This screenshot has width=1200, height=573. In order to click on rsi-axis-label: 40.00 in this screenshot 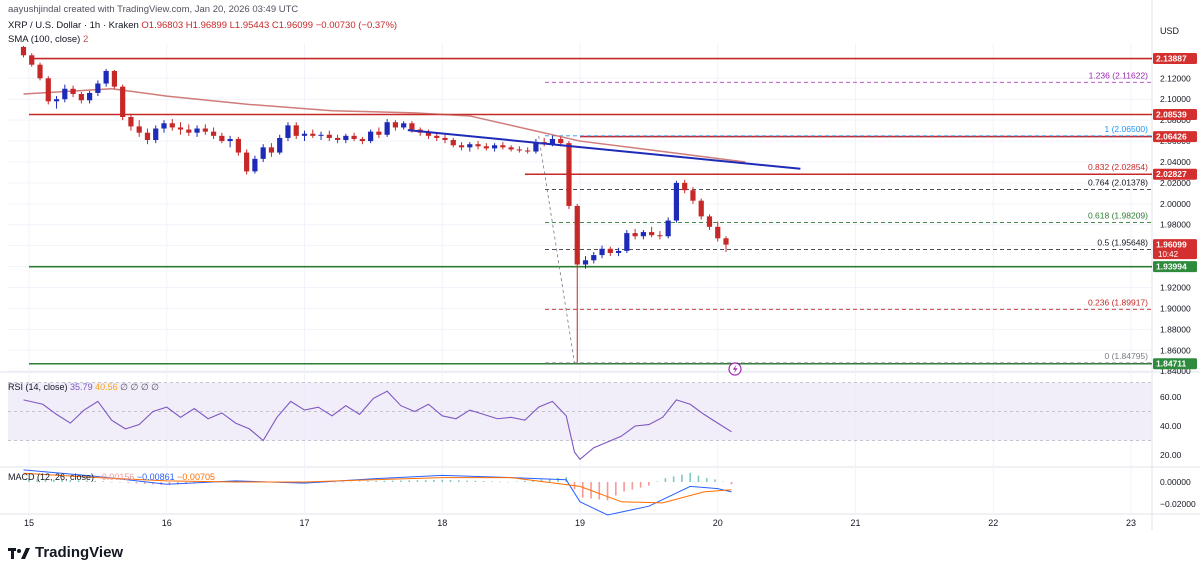, I will do `click(1171, 426)`.